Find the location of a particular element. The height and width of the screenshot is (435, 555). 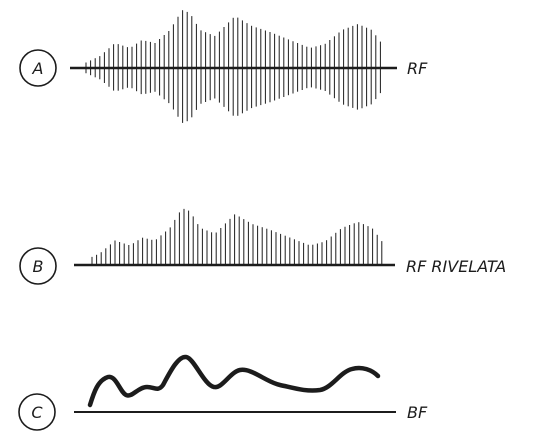

panel-b-letter: B is located at coordinates (38, 266).